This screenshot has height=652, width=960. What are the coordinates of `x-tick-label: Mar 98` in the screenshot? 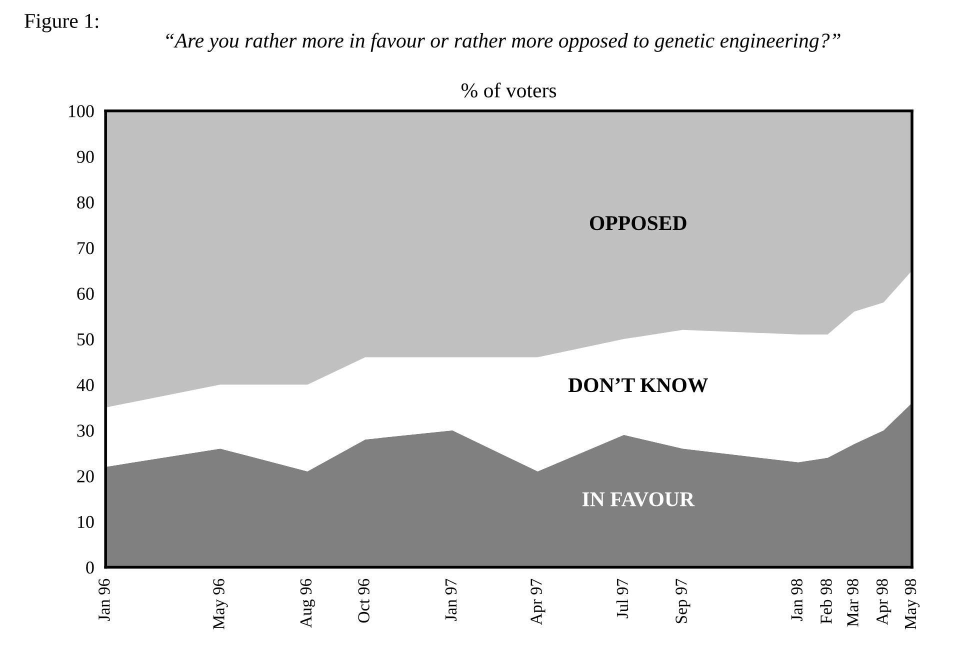 It's located at (852, 602).